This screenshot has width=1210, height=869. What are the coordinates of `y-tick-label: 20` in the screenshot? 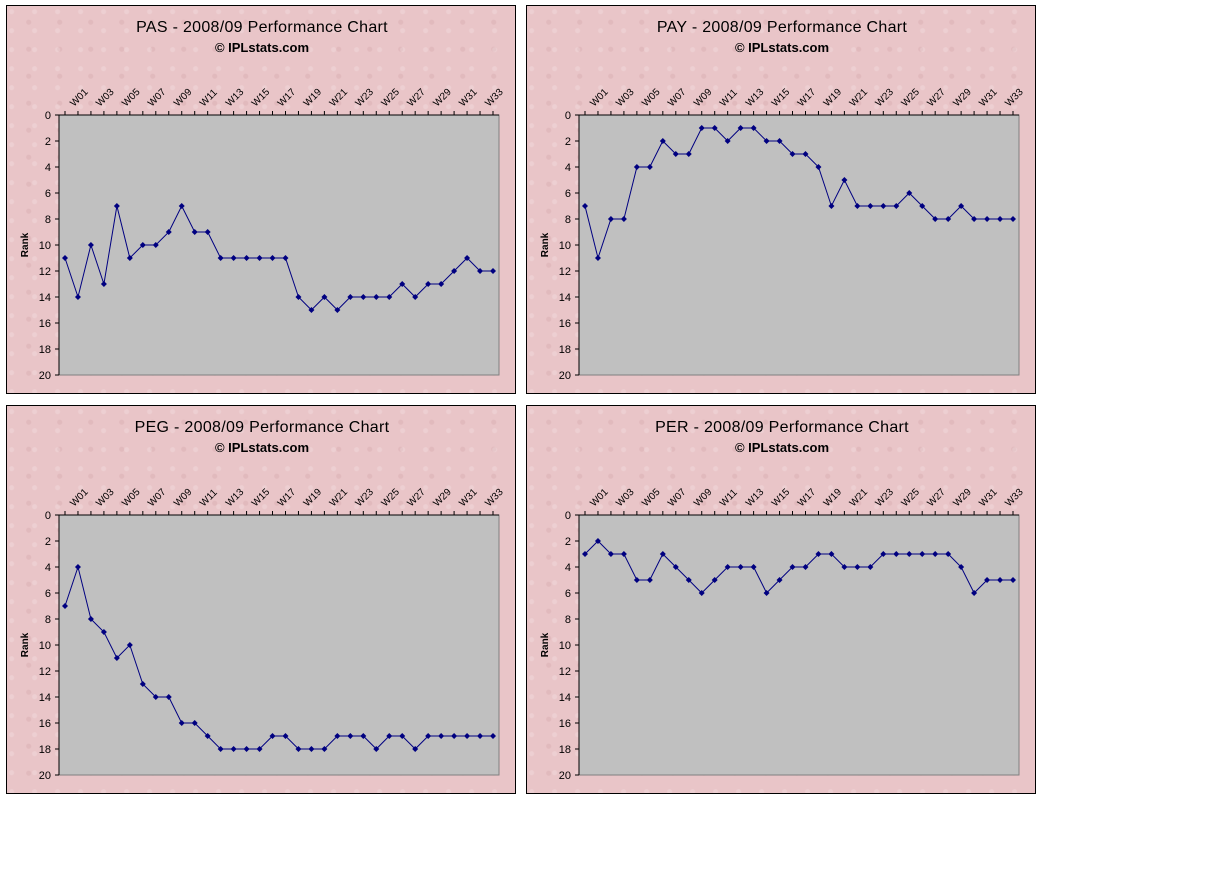 It's located at (565, 376).